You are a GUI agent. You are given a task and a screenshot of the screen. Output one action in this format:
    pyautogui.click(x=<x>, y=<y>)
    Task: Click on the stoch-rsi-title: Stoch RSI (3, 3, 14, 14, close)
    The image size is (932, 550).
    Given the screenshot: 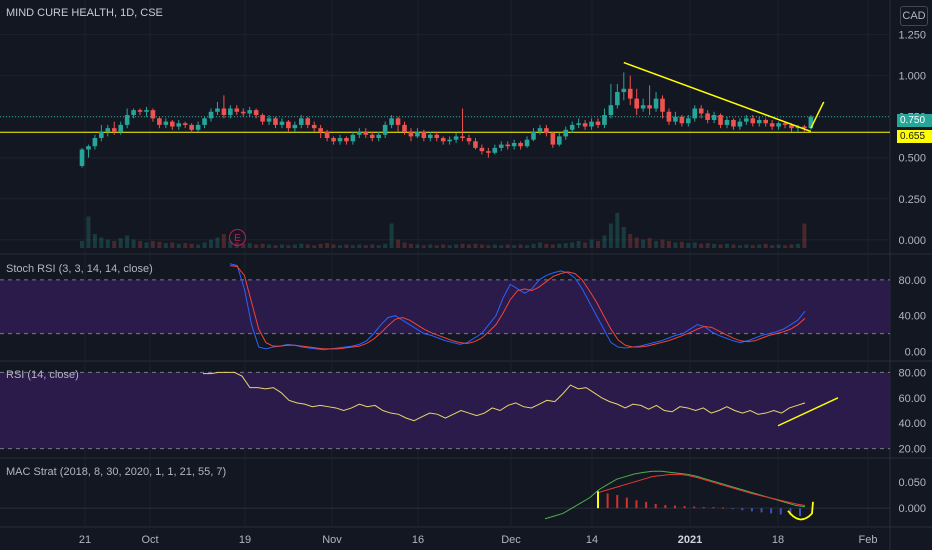 What is the action you would take?
    pyautogui.click(x=79, y=269)
    